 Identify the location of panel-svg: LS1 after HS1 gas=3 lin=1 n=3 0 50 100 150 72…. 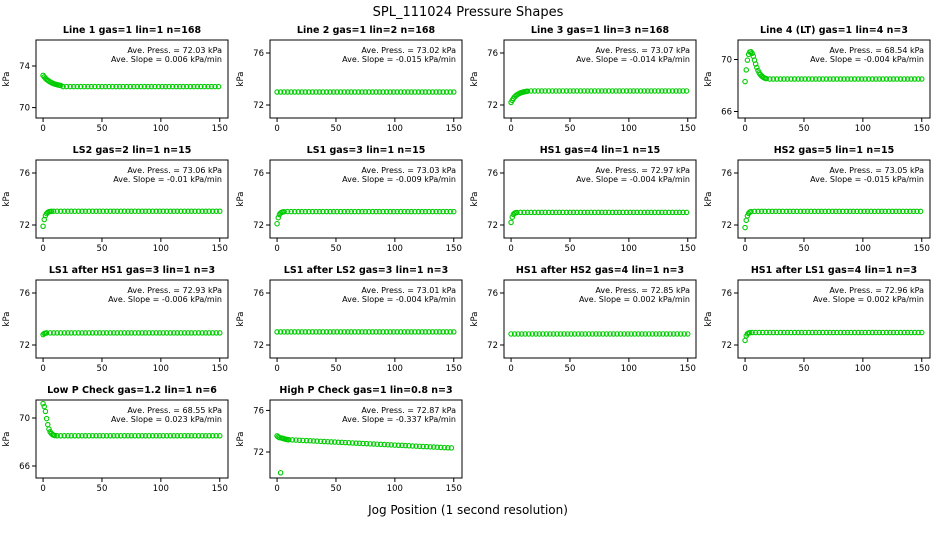
(115, 319).